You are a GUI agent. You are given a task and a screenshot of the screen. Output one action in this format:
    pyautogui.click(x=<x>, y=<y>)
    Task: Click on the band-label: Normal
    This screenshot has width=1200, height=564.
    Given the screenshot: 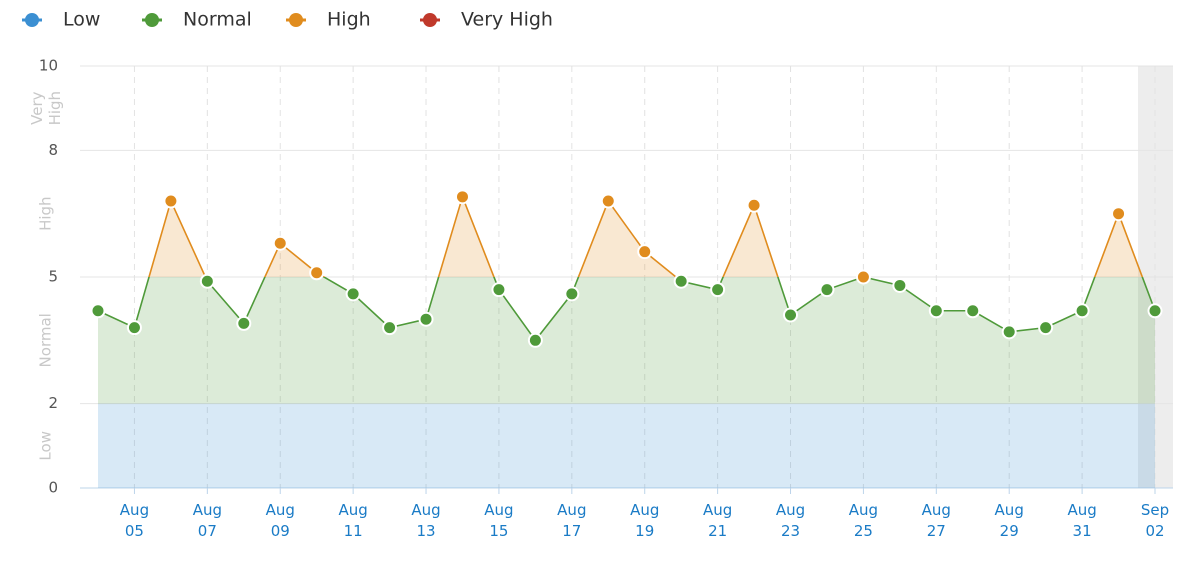 What is the action you would take?
    pyautogui.click(x=46, y=340)
    